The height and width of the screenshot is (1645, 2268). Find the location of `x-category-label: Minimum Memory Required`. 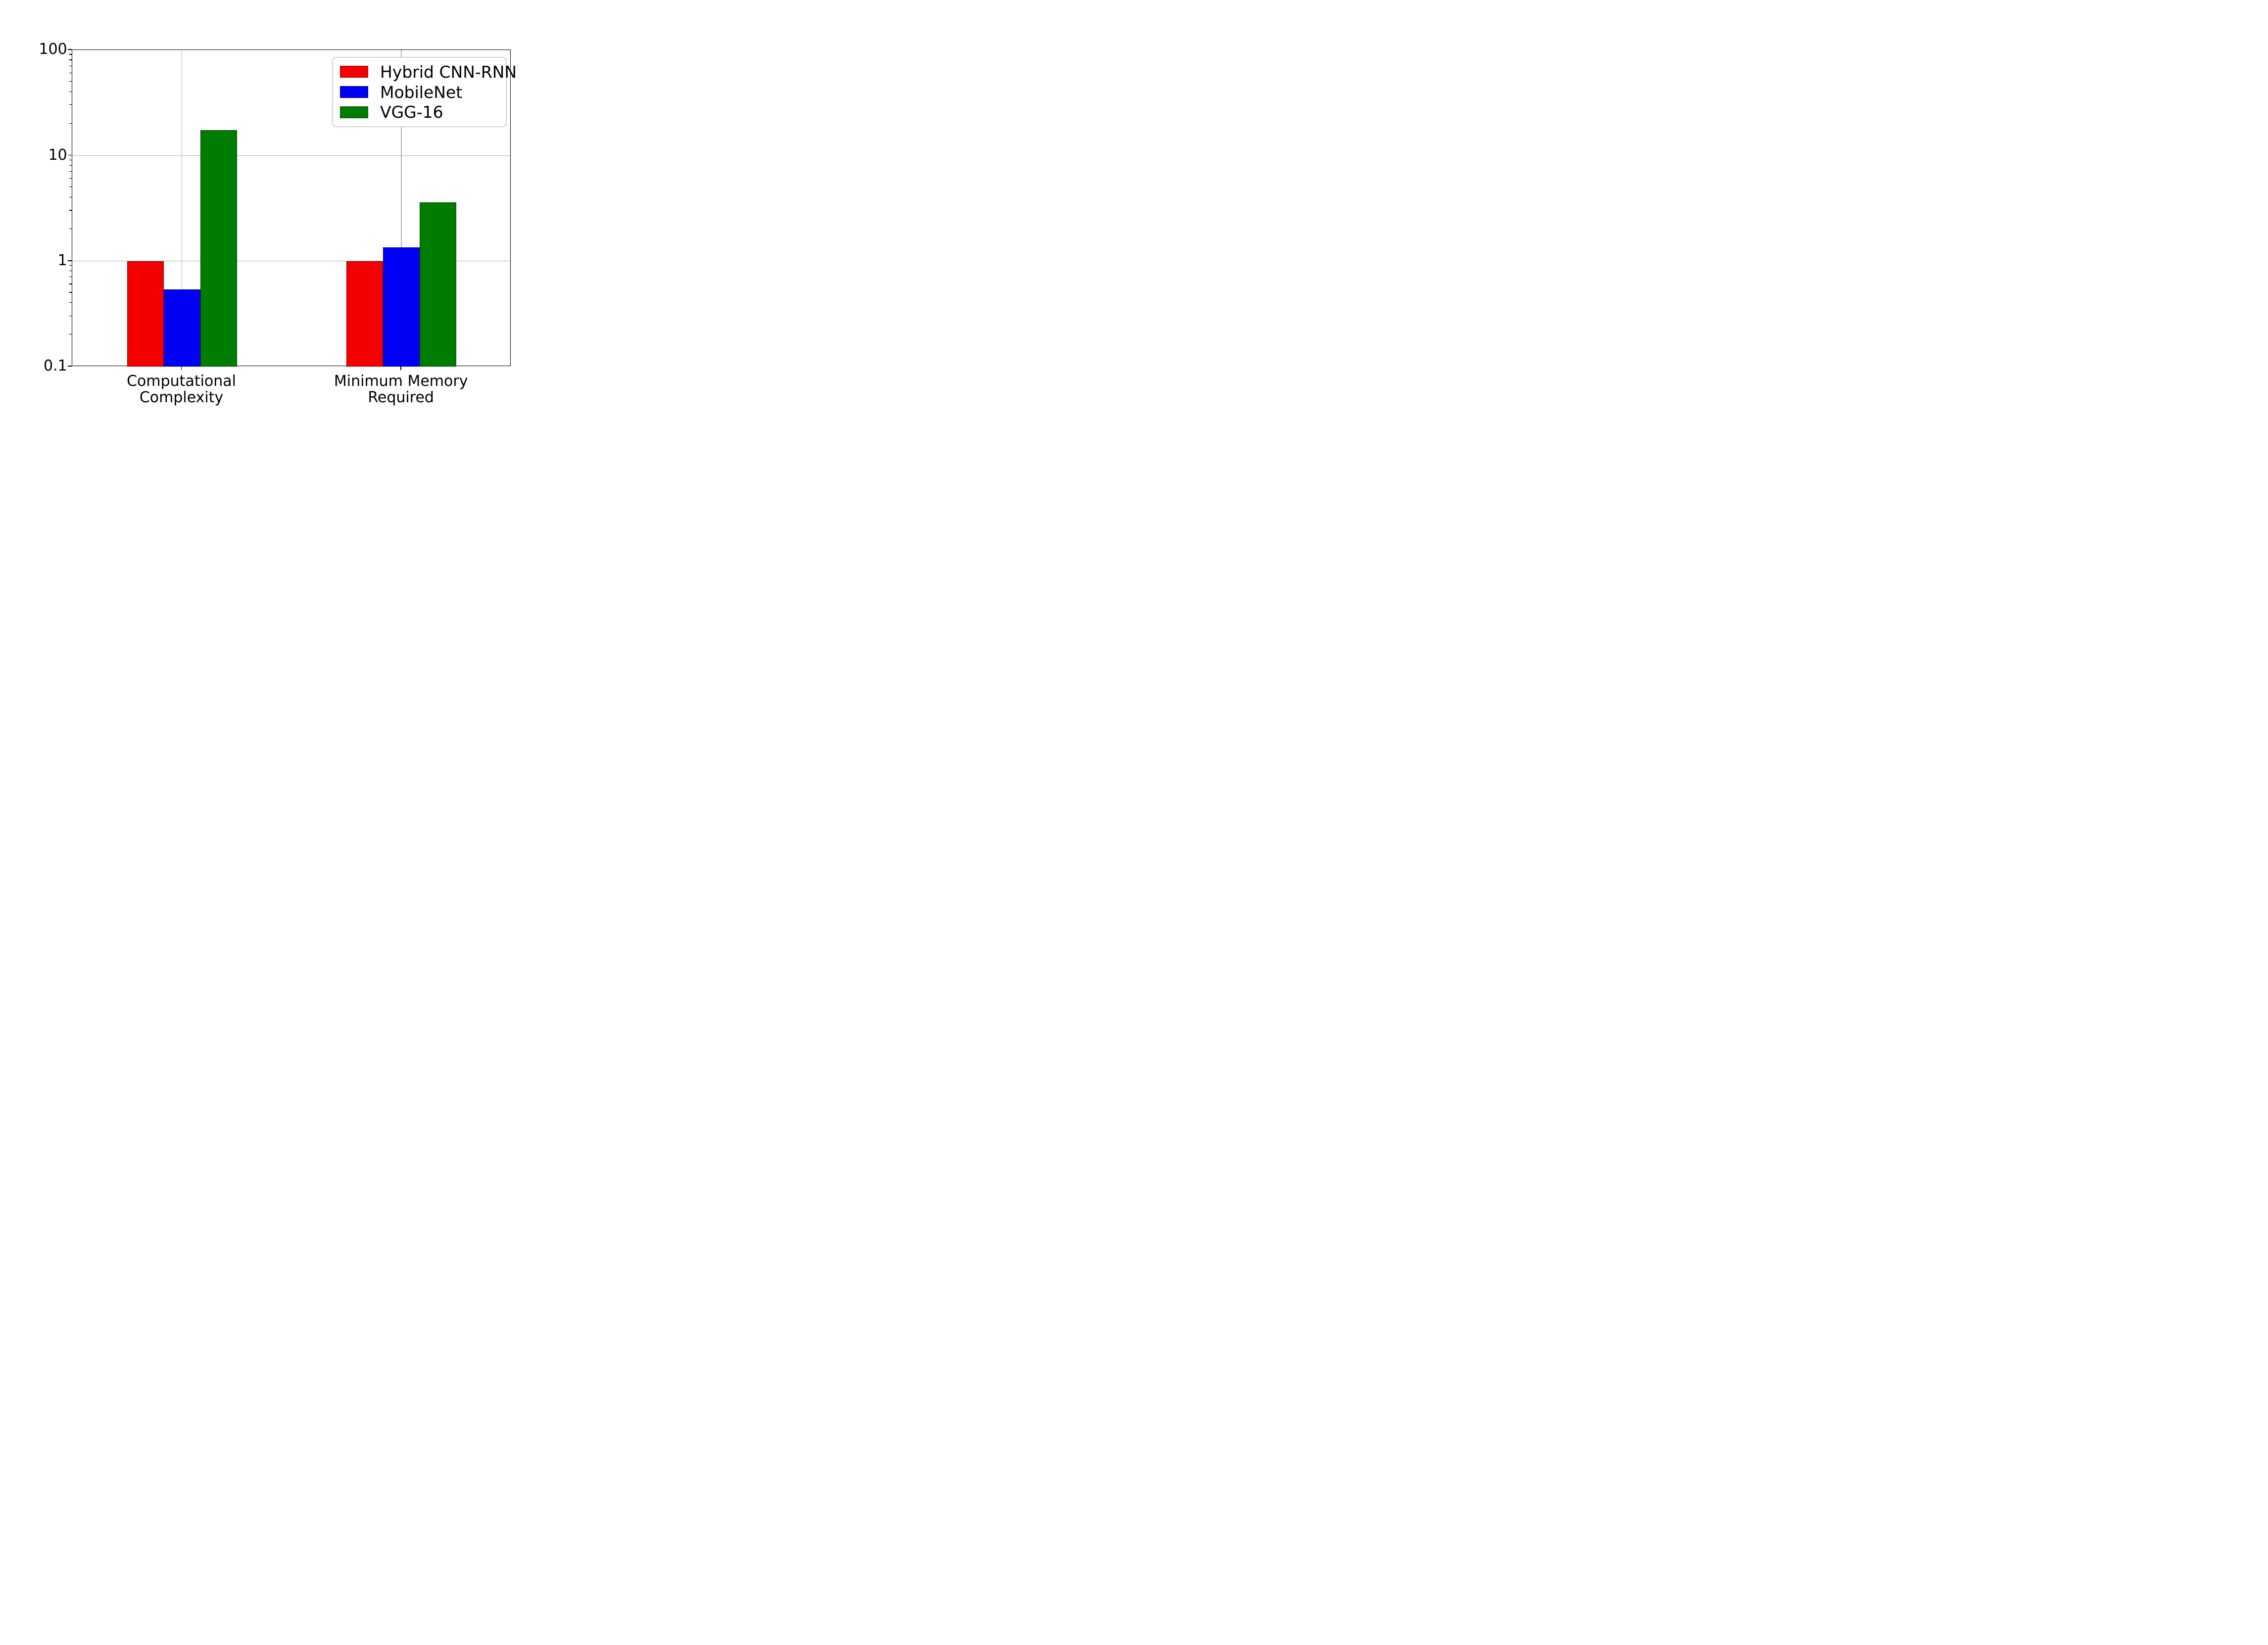

x-category-label: Minimum Memory Required is located at coordinates (401, 389).